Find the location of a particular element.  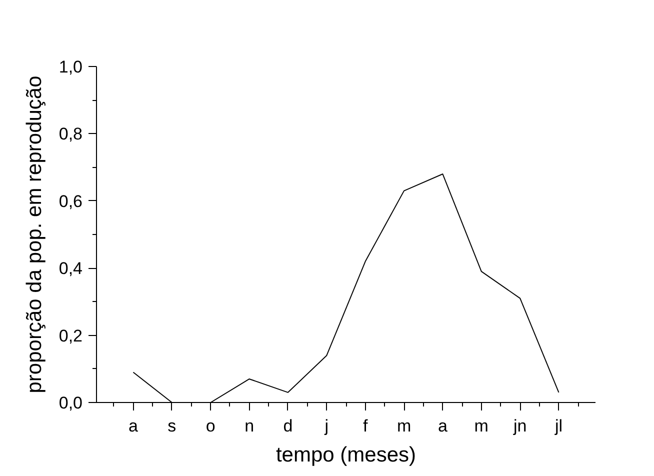

y-tick-label: 0,2 is located at coordinates (70, 336).